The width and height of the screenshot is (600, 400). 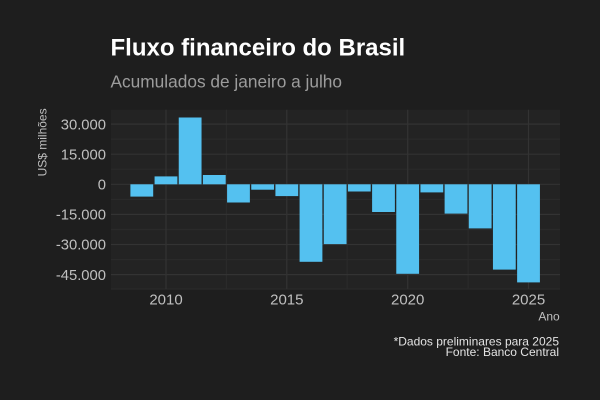 I want to click on svg-text: 2025, so click(x=528, y=300).